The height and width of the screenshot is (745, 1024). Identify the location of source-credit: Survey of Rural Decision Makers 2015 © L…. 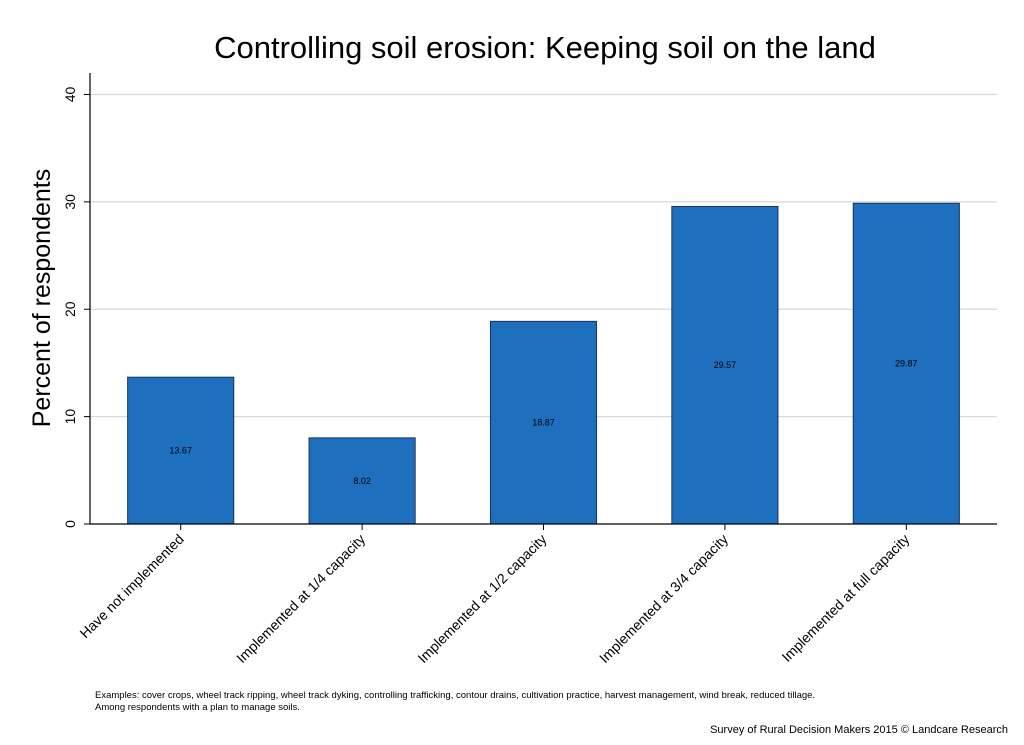
(859, 730).